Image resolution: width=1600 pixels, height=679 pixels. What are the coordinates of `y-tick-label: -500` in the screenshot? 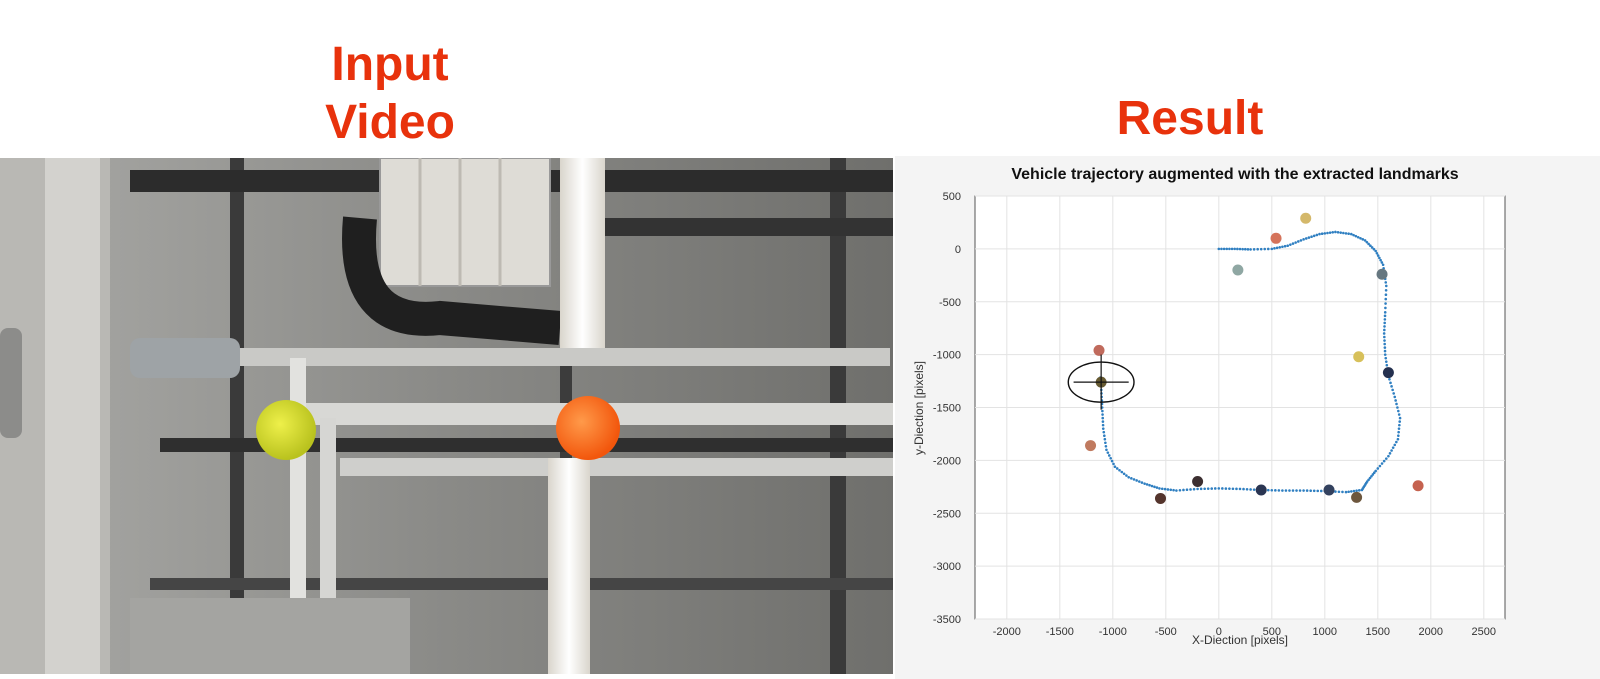 It's located at (950, 303).